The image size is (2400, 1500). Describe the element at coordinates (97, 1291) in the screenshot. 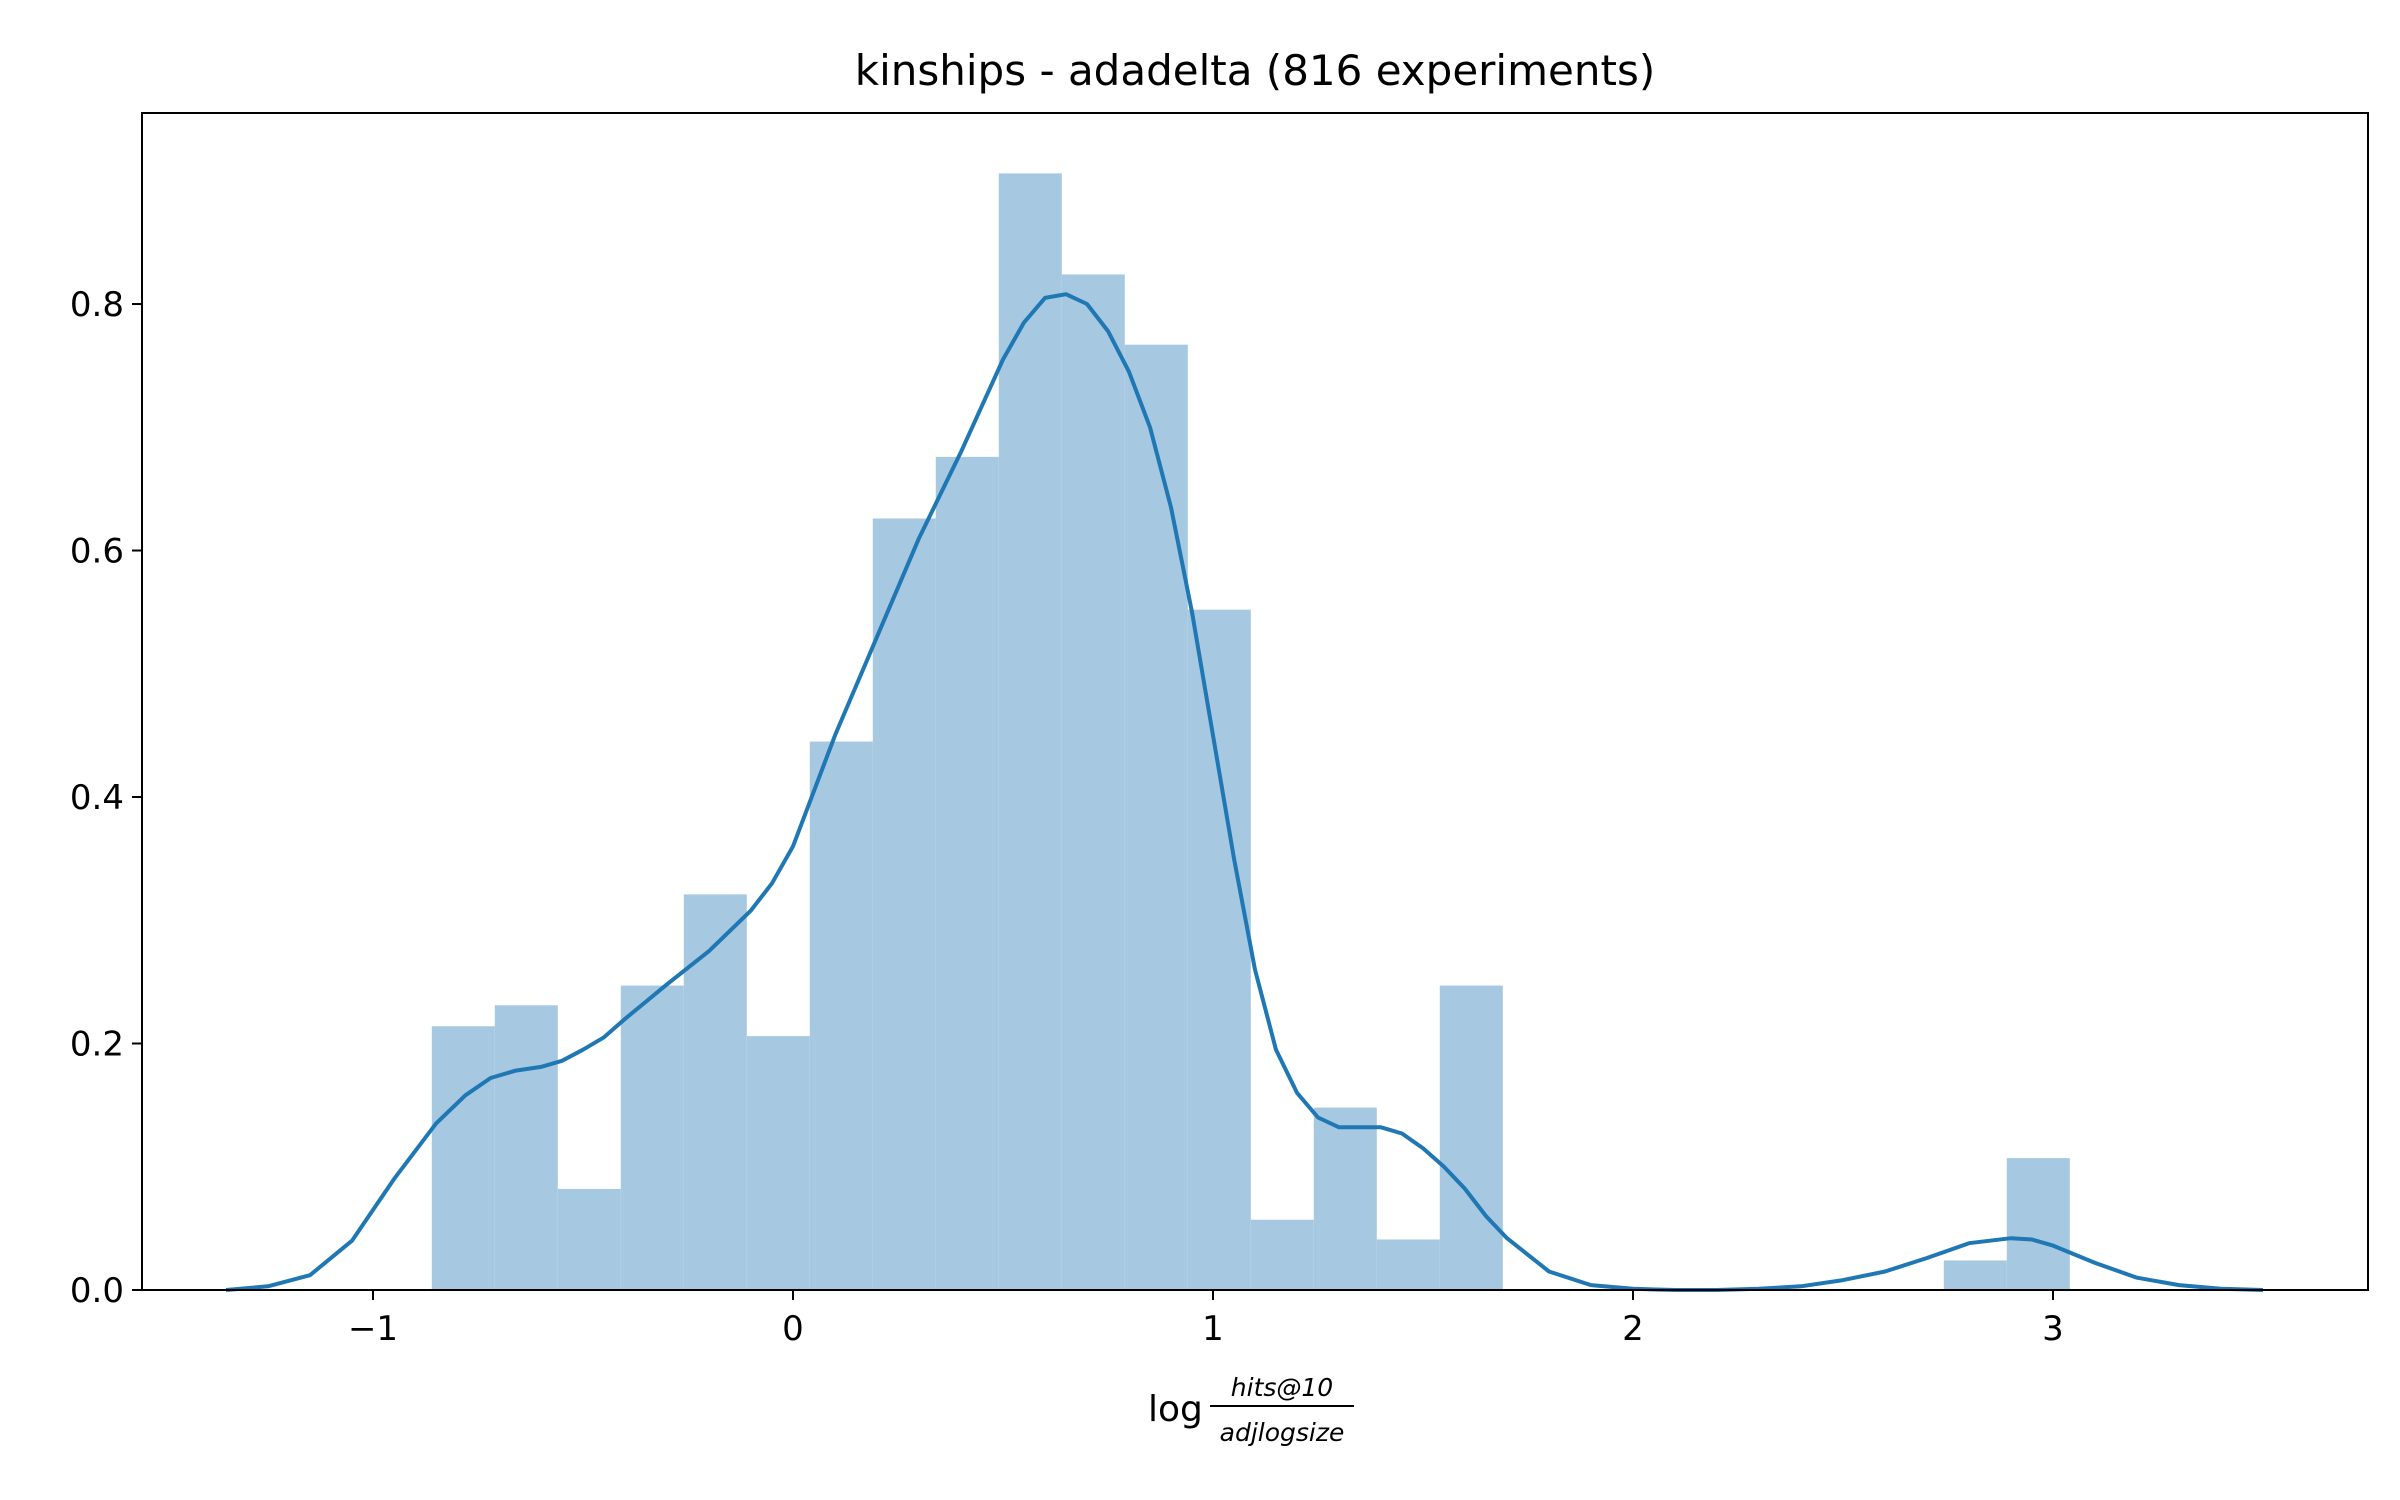

I see `y-tick-label: 0.0` at that location.